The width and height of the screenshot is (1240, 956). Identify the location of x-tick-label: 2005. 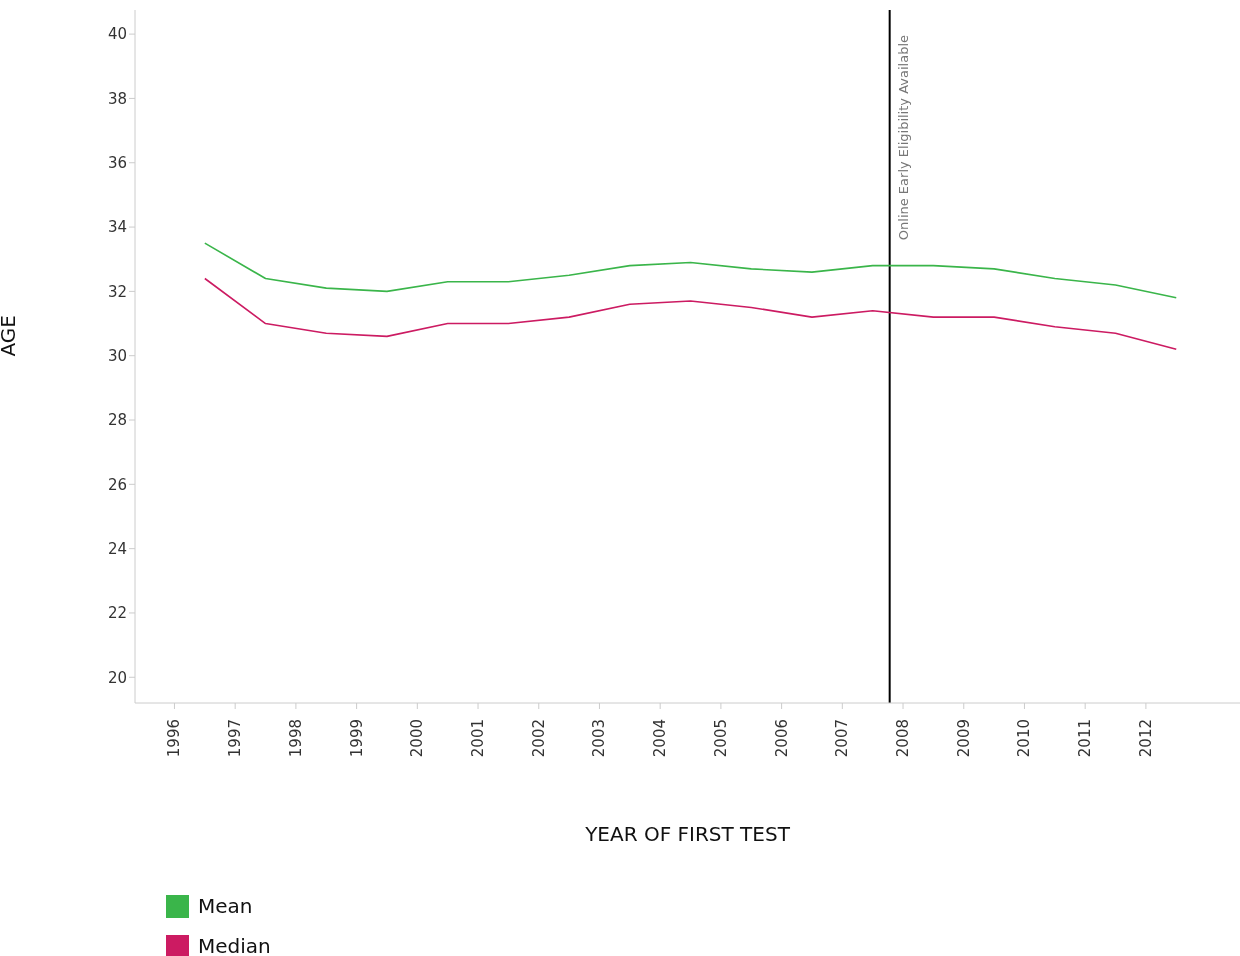
(720, 738).